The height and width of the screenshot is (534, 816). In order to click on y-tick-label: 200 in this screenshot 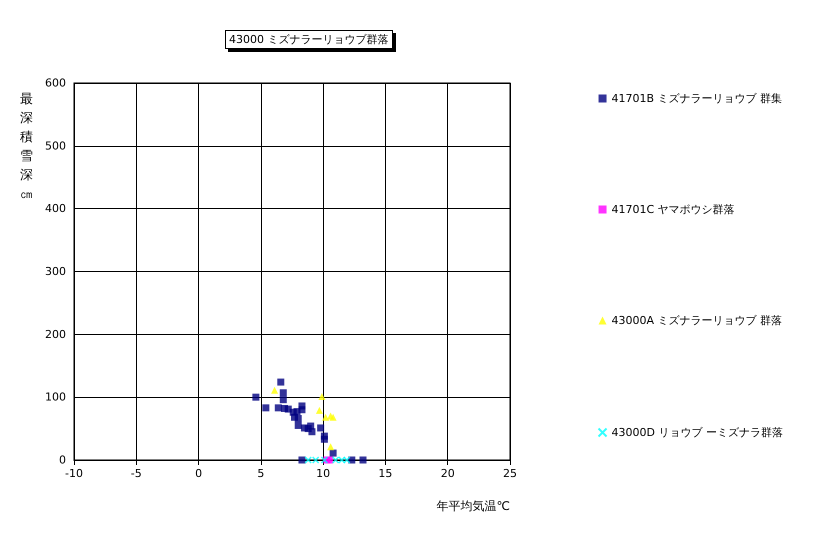, I will do `click(55, 334)`.